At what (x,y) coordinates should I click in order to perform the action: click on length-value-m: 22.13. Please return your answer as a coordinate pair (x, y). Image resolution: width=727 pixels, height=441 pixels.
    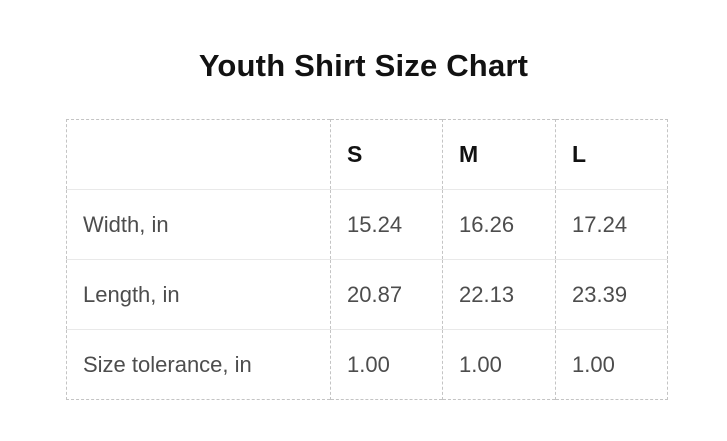
    Looking at the image, I should click on (499, 294).